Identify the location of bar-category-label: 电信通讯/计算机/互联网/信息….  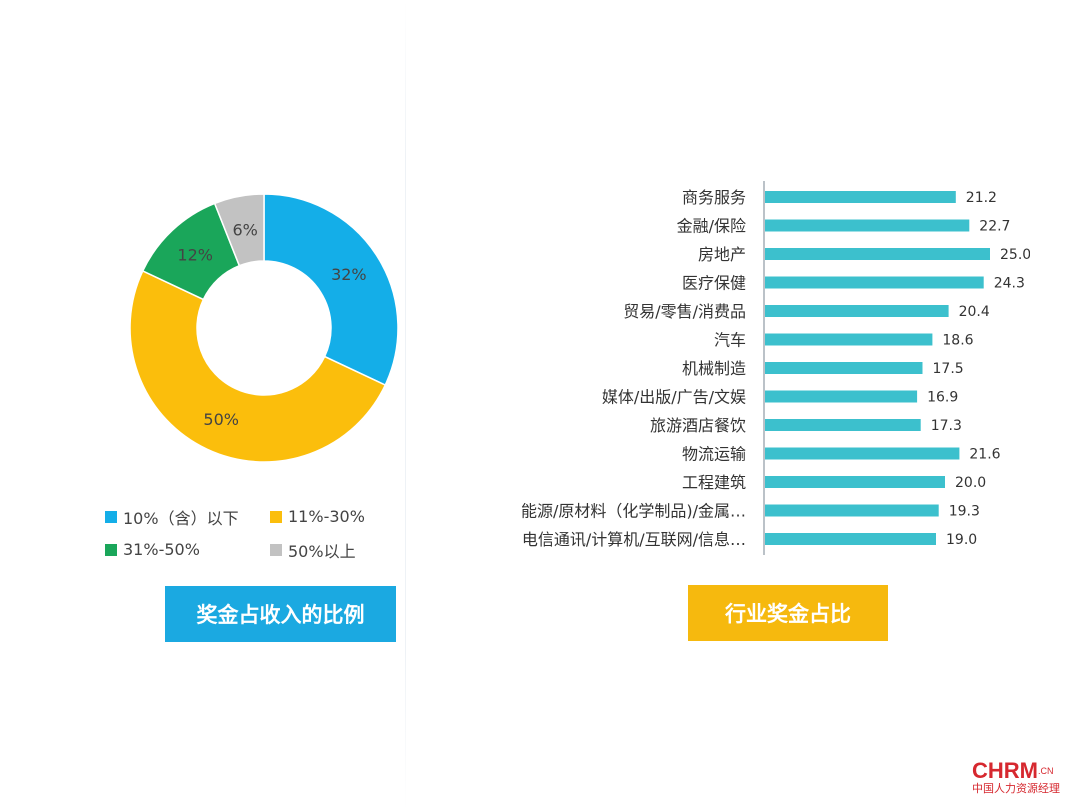
(634, 539).